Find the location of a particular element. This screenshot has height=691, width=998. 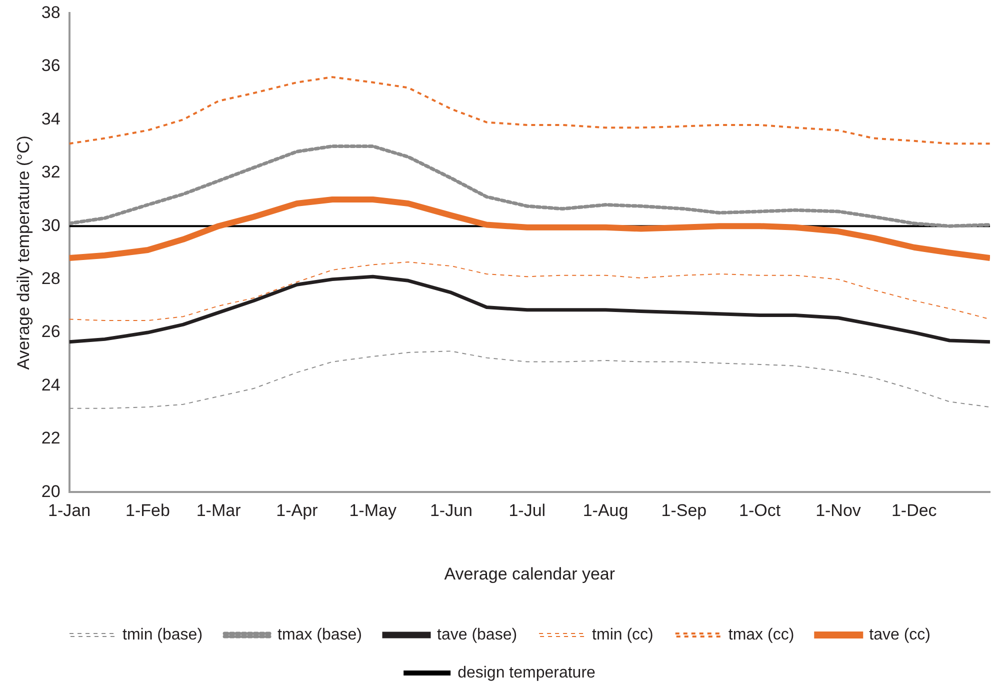

x-tick-label: 1-May is located at coordinates (373, 510).